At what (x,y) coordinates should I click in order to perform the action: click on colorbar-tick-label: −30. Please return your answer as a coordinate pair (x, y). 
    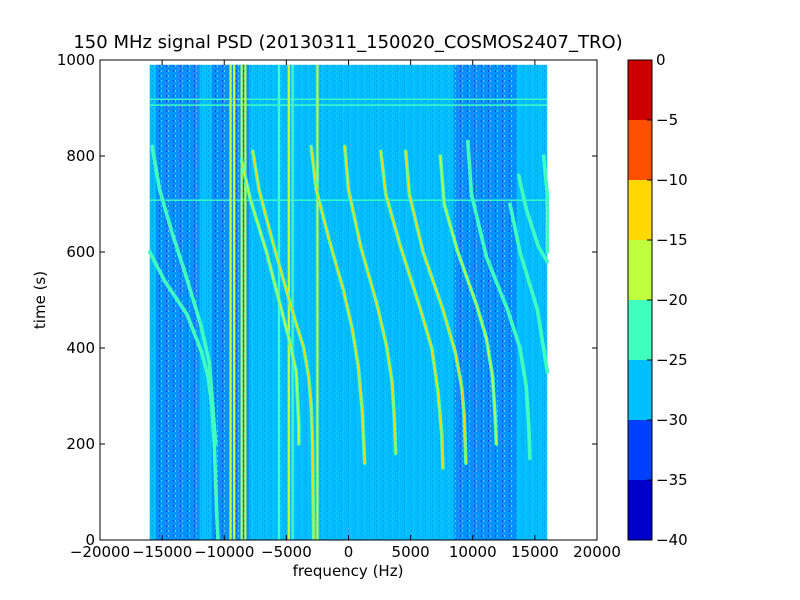
    Looking at the image, I should click on (672, 420).